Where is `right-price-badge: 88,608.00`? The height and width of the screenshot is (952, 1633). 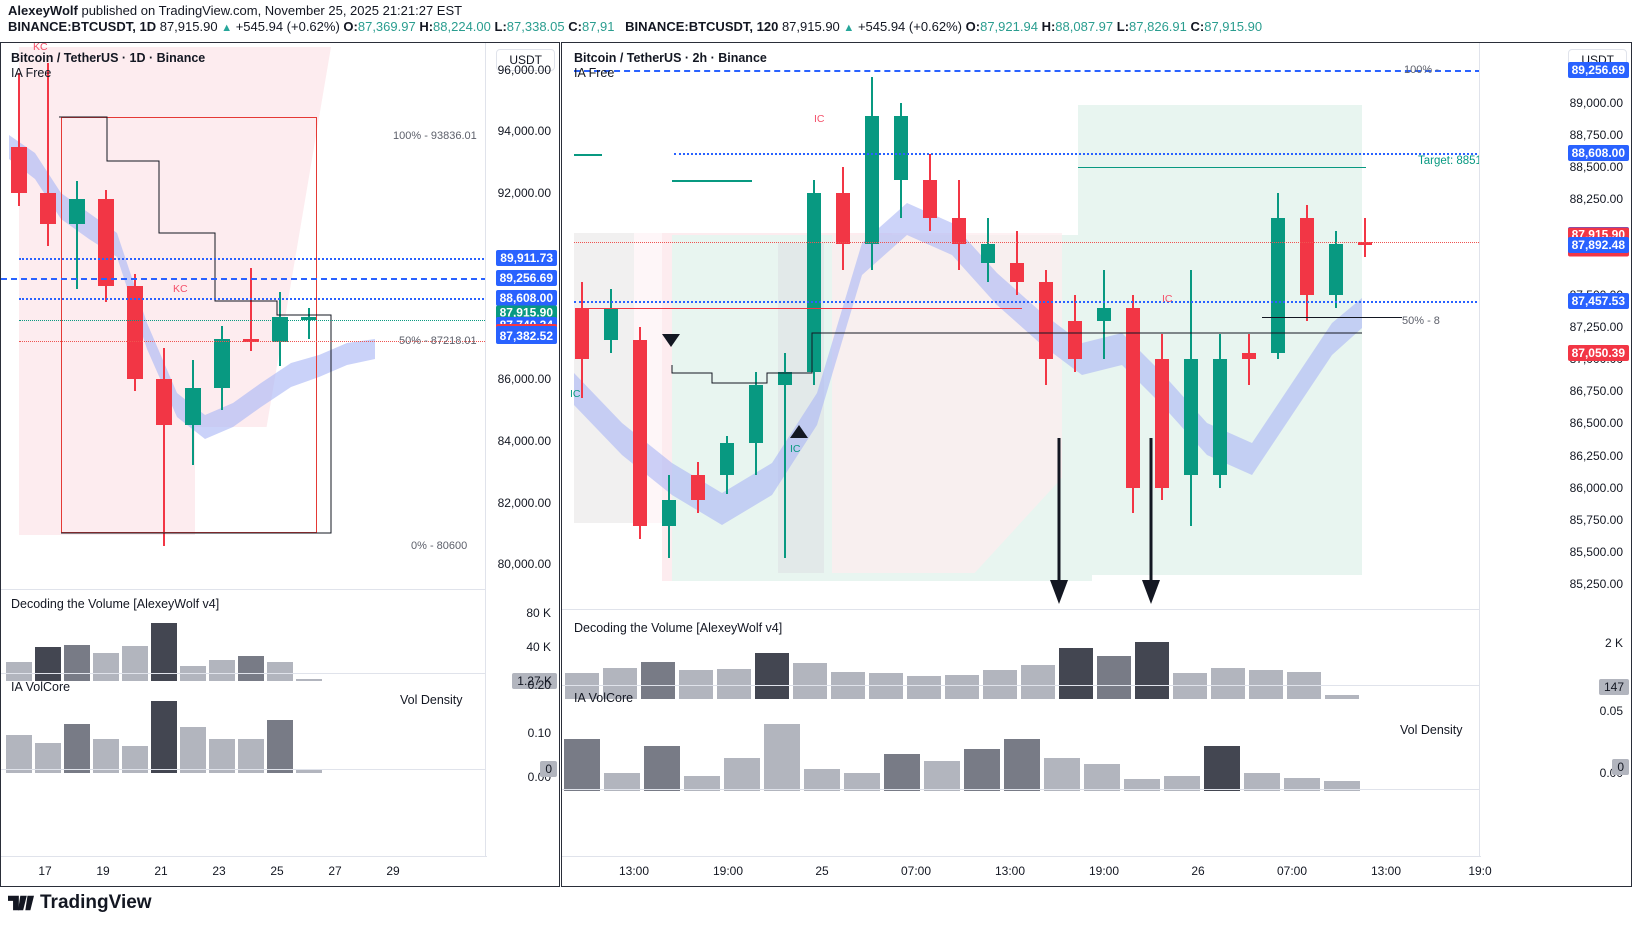
right-price-badge: 88,608.00 is located at coordinates (1598, 153).